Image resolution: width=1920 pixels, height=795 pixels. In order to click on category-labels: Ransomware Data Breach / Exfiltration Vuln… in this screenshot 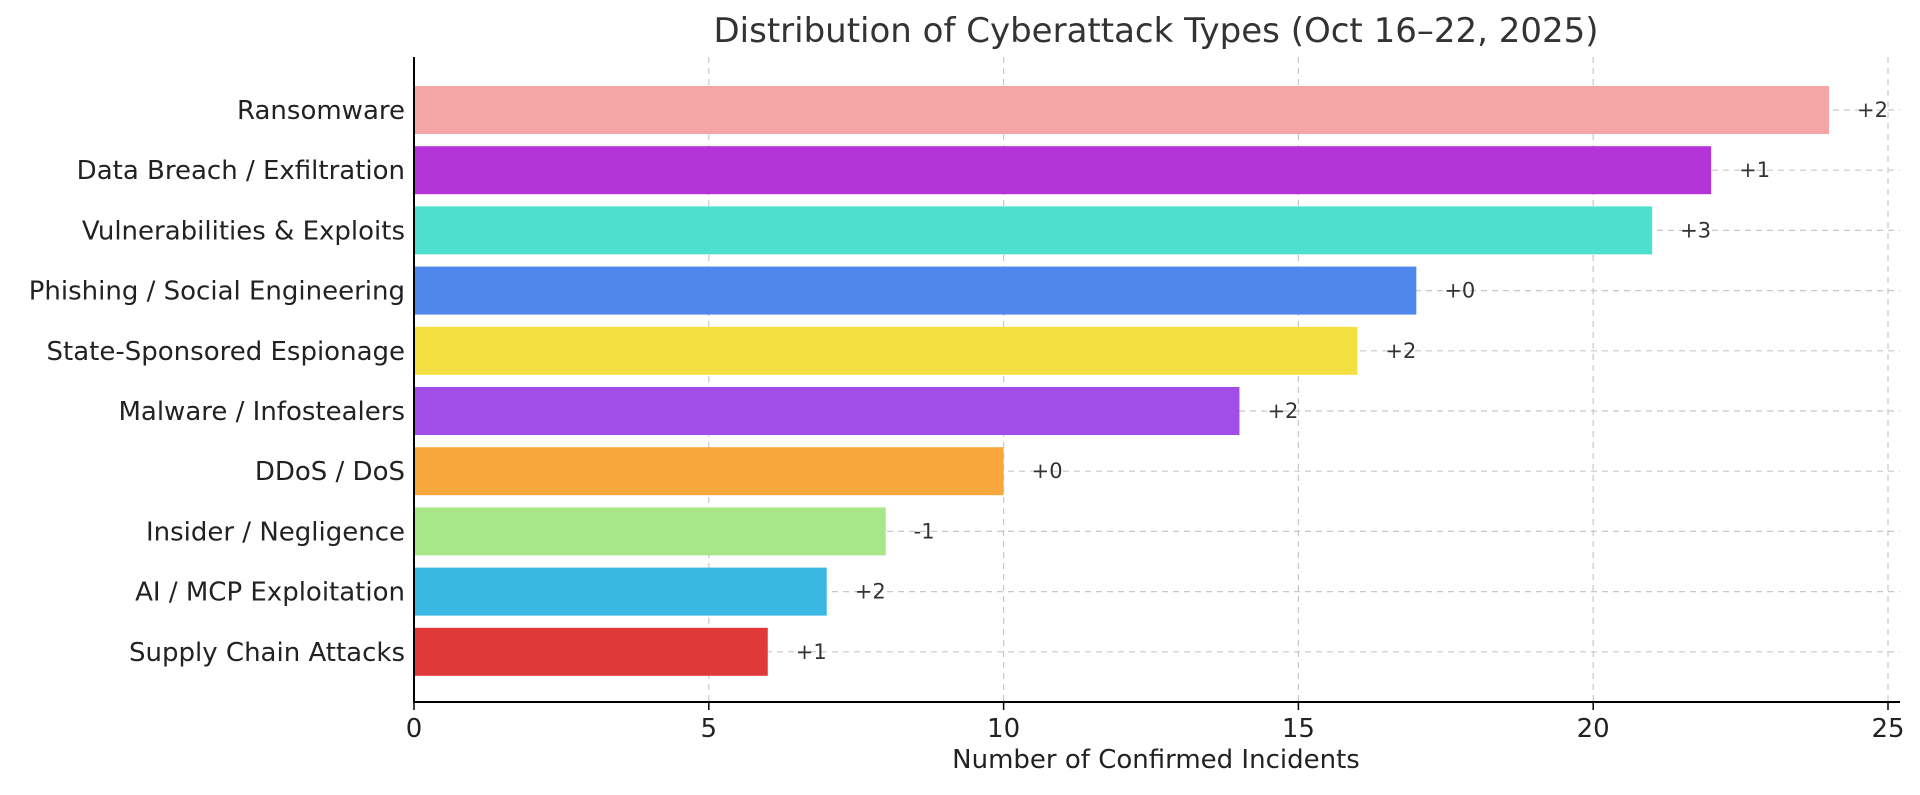, I will do `click(217, 382)`.